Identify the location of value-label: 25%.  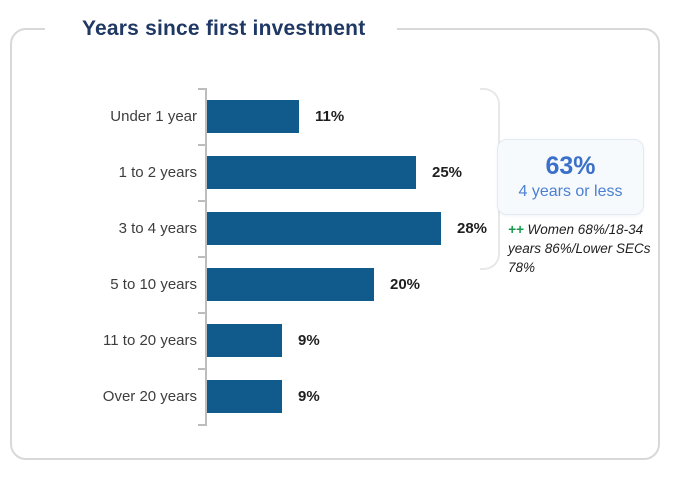
(447, 172).